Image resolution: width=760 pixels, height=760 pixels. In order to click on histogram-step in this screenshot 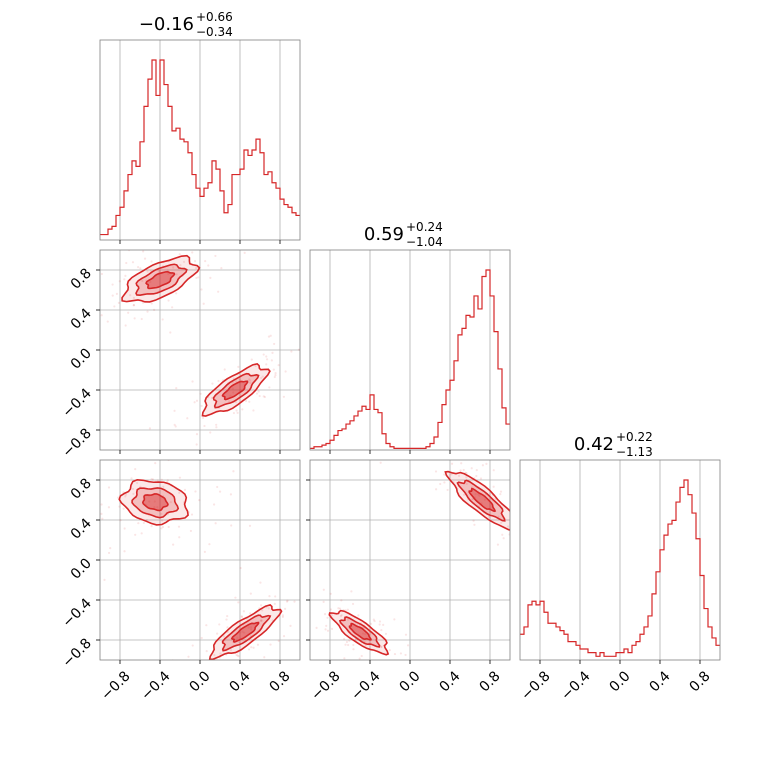, I will do `click(620, 568)`.